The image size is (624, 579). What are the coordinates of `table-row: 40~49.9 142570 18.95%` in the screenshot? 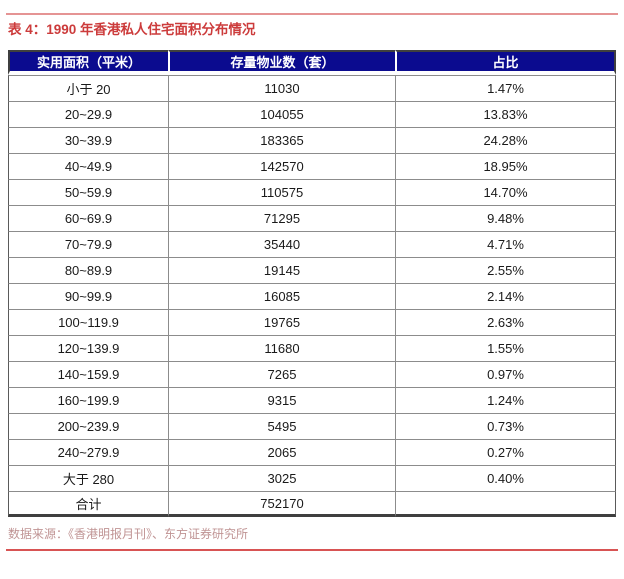 It's located at (312, 166).